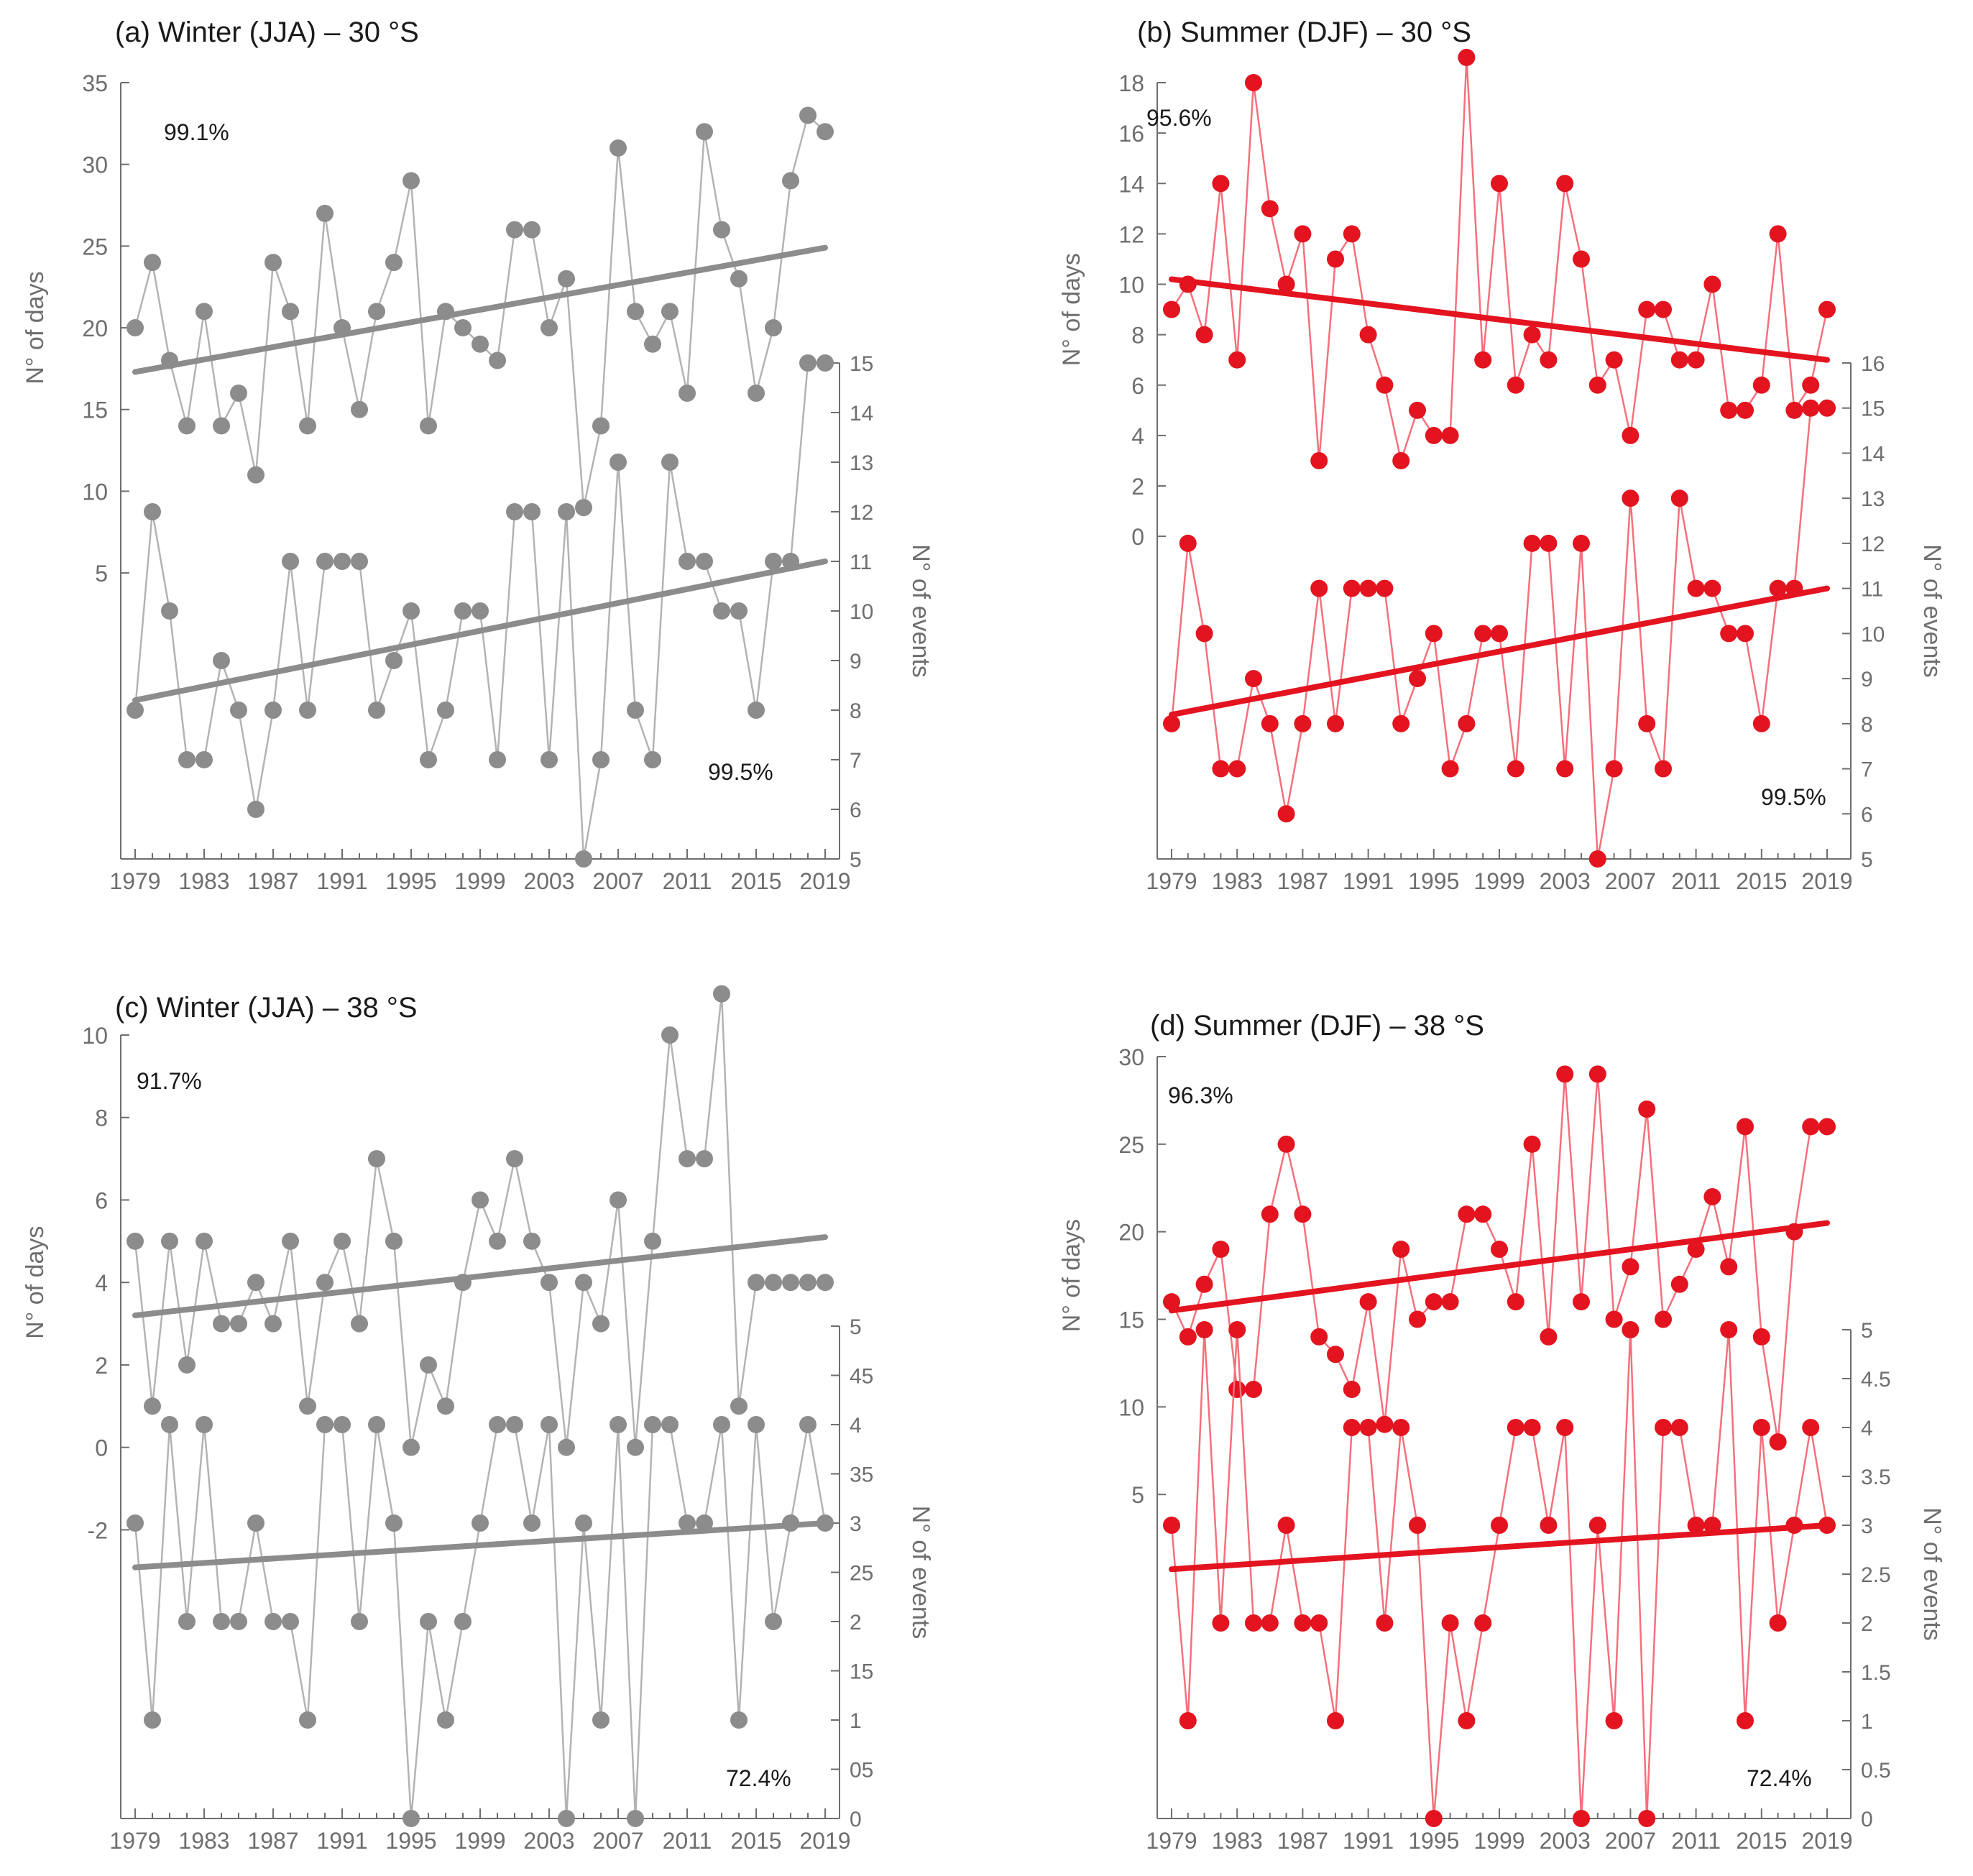 This screenshot has height=1876, width=1973. Describe the element at coordinates (856, 1721) in the screenshot. I see `right-axis-tick-label: 1` at that location.